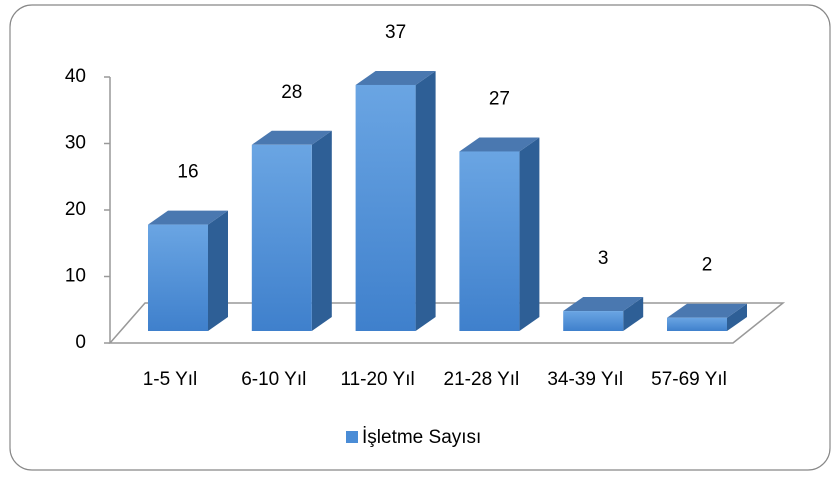  What do you see at coordinates (603, 258) in the screenshot?
I see `data-label: 3` at bounding box center [603, 258].